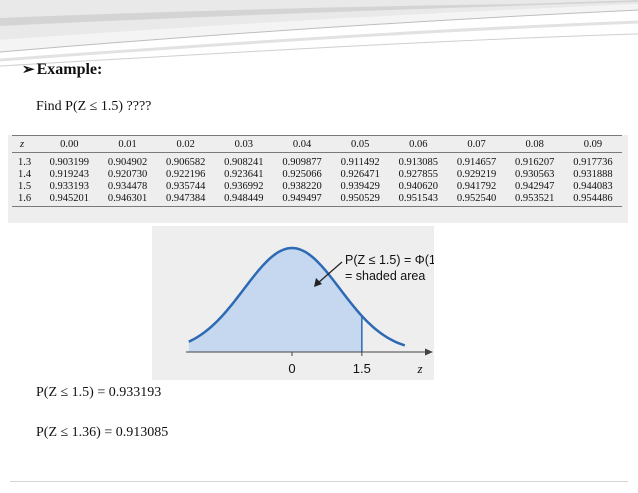  I want to click on table-cell: 0.950529, so click(360, 200).